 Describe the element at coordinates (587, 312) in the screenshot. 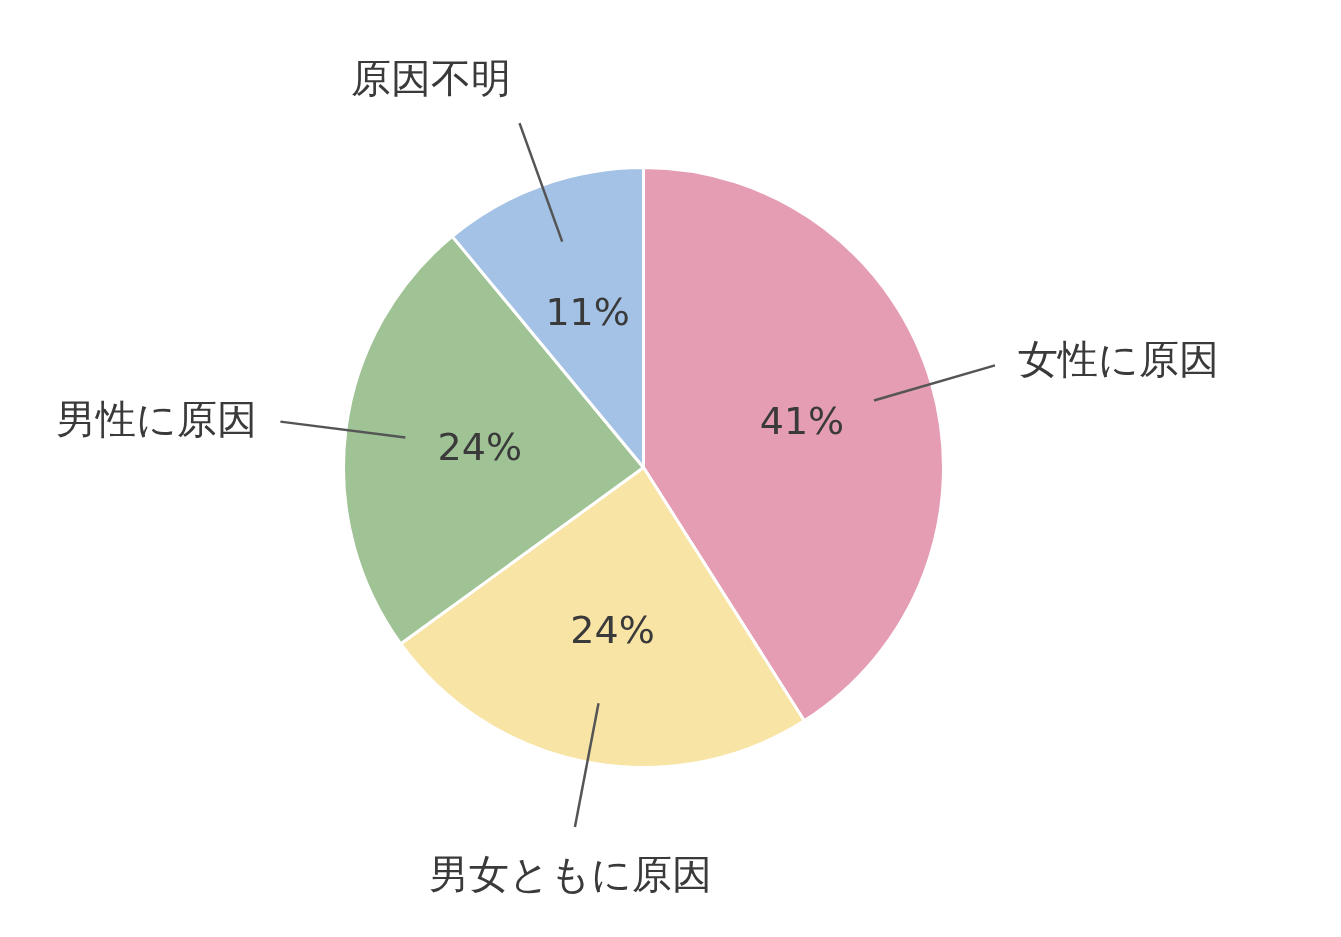

I see `data-label: 11%` at that location.